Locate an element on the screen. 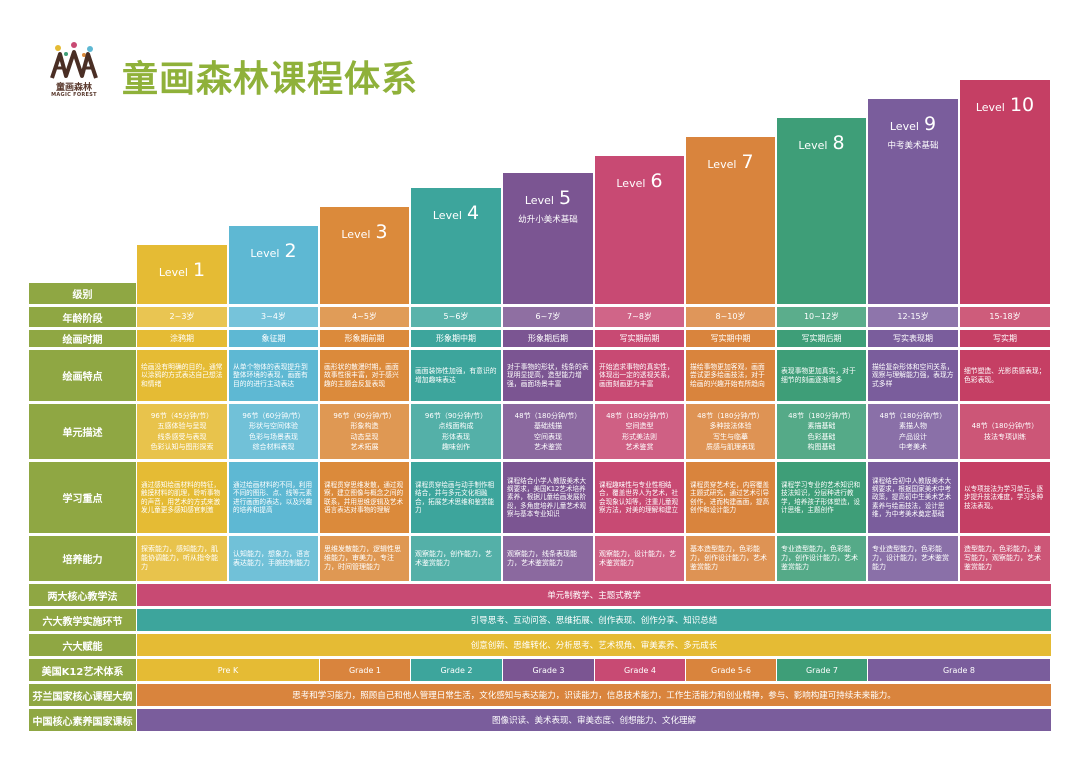  age-cell: 15-18岁 is located at coordinates (1005, 317).